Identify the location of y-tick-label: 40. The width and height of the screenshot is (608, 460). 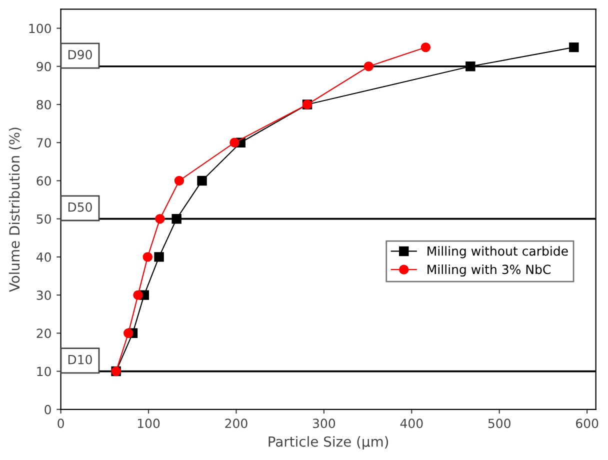
(43, 257).